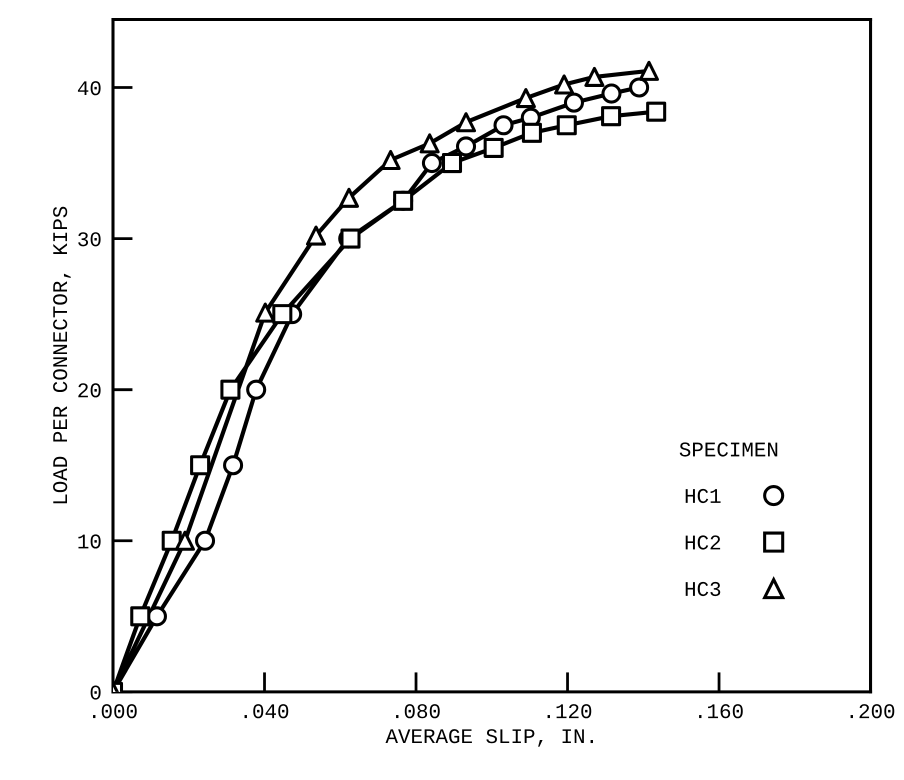 Image resolution: width=904 pixels, height=780 pixels. I want to click on y-tick-label: 30, so click(89, 239).